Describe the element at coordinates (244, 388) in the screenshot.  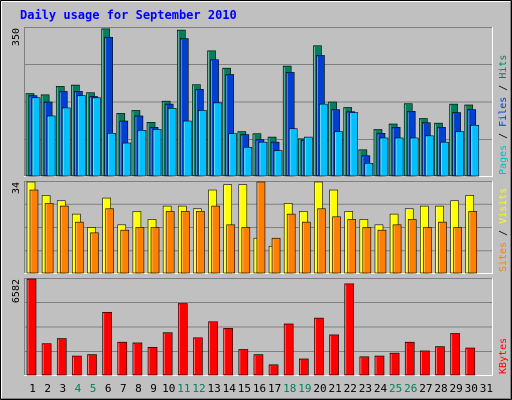
I see `x-tick-label-day-15: 15` at that location.